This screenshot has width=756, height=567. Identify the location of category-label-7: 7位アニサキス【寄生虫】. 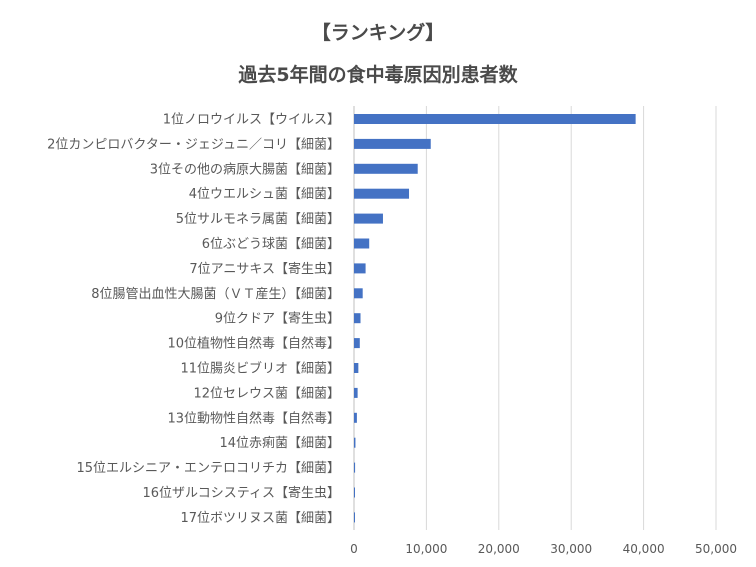
(264, 269).